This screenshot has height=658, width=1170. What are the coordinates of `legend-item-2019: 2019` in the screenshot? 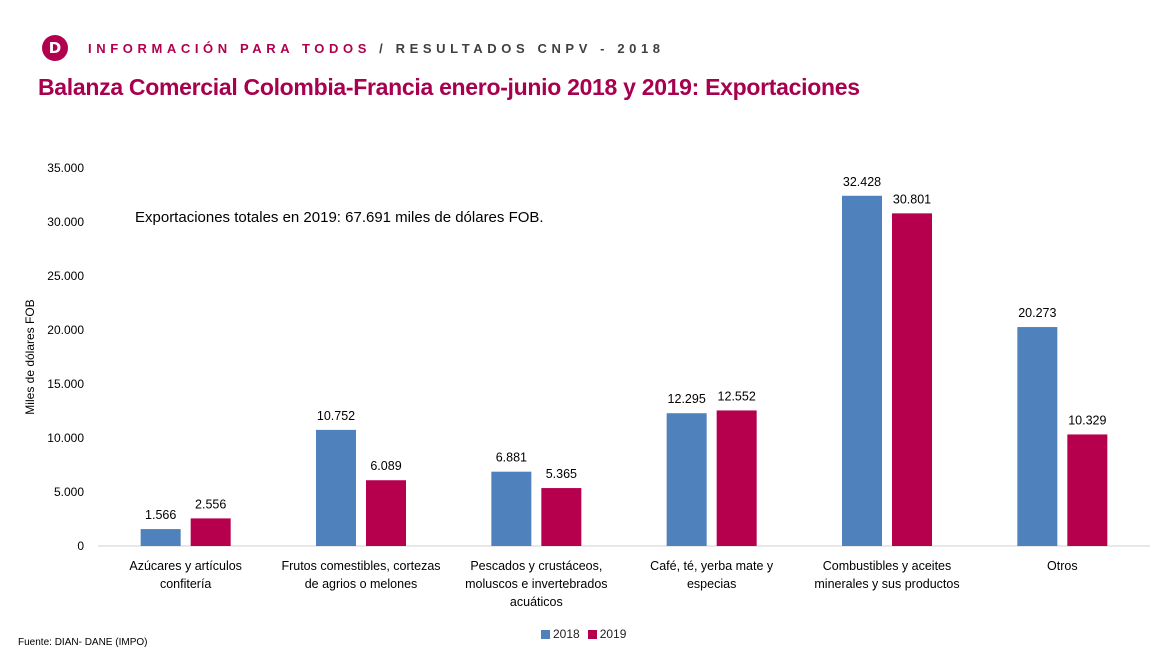 It's located at (607, 634).